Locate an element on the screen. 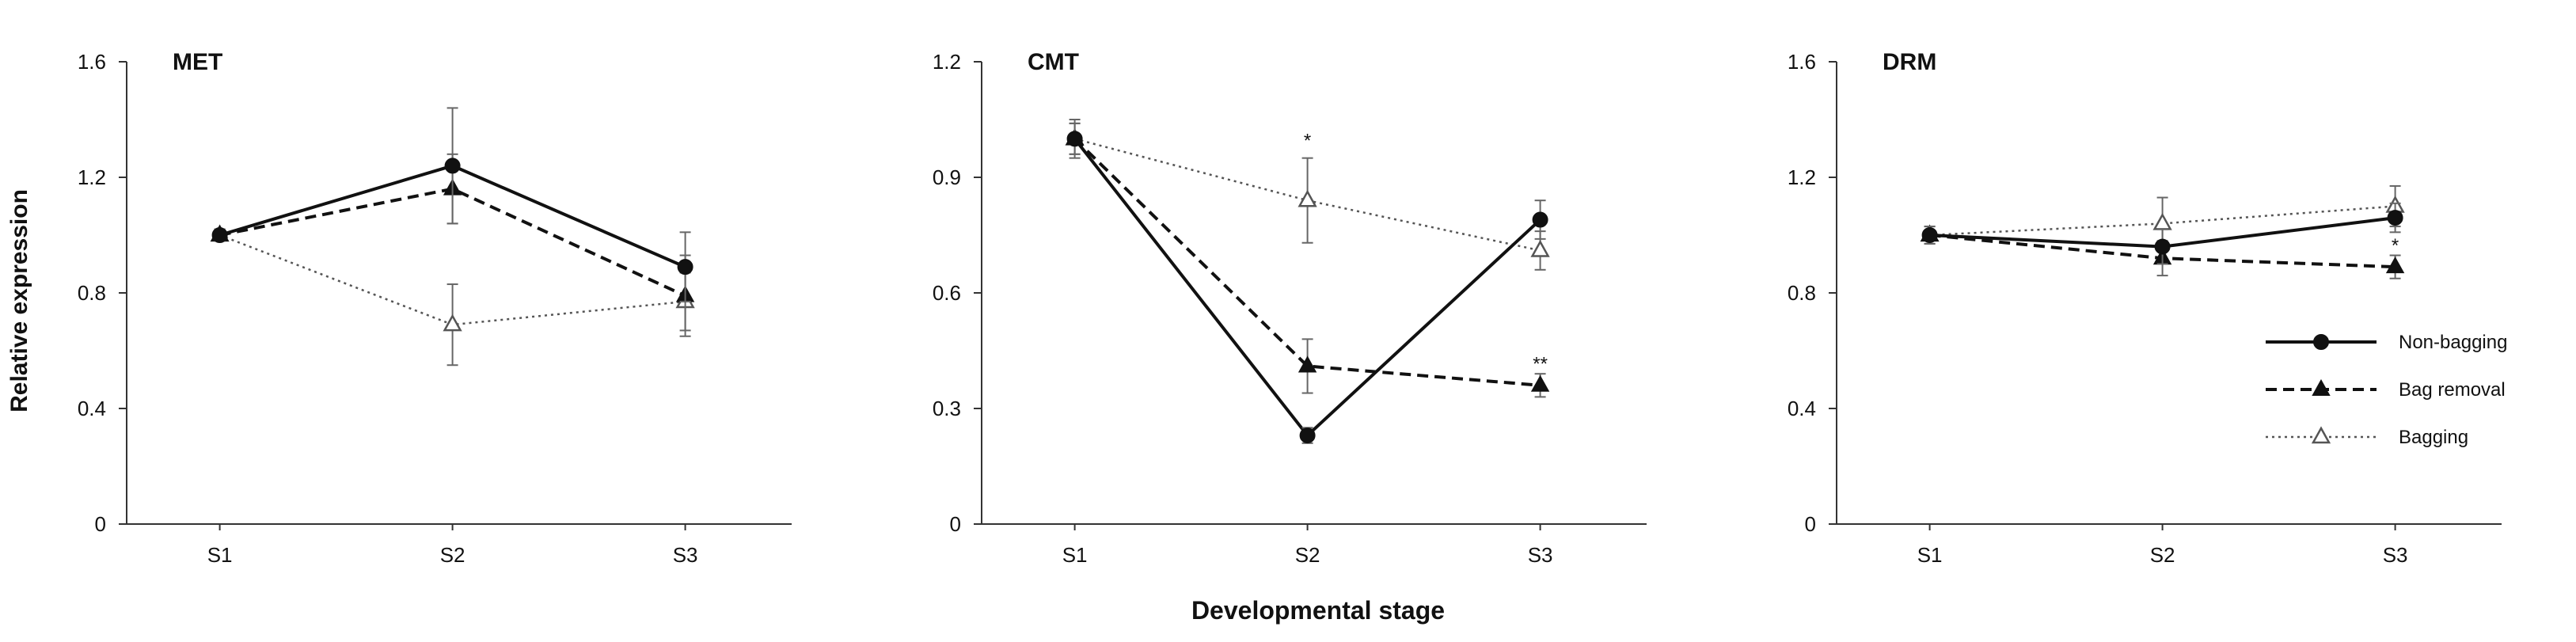 The height and width of the screenshot is (642, 2576). significance-marker: ** is located at coordinates (1540, 364).